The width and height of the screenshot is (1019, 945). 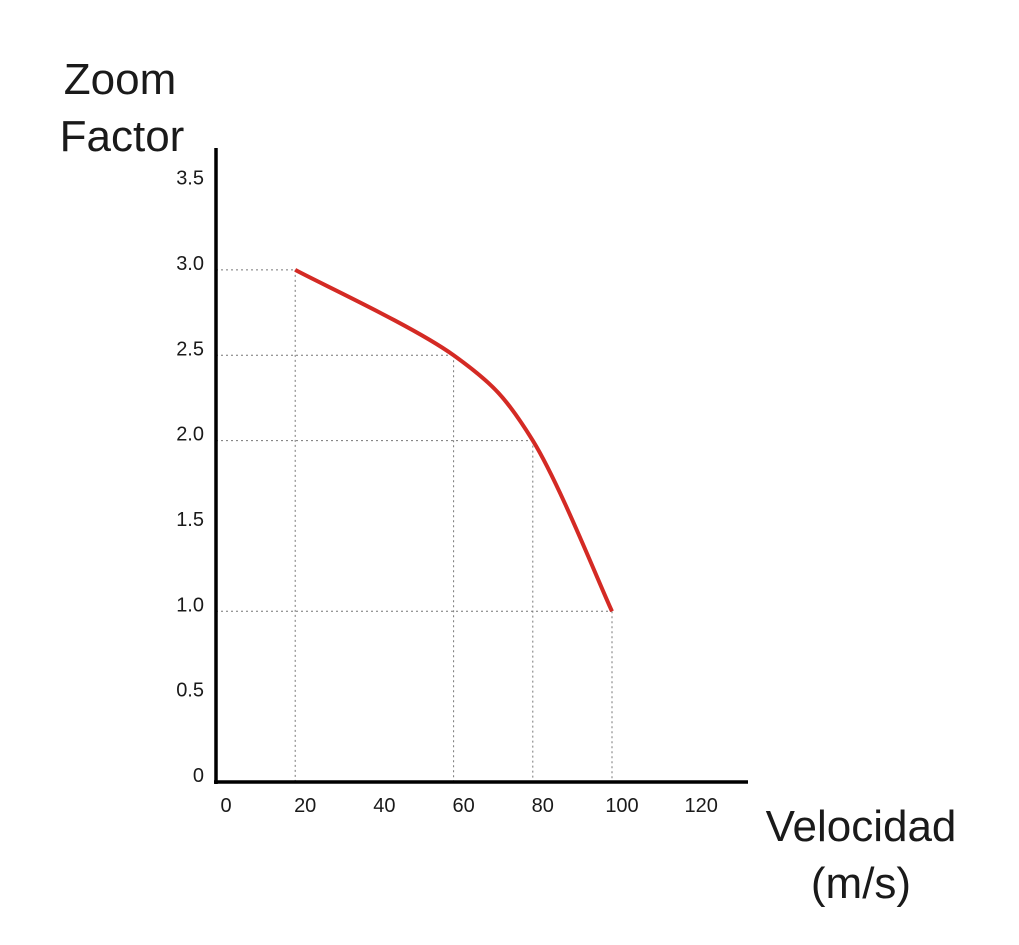 I want to click on y-tick-label: 2.5, so click(x=190, y=349).